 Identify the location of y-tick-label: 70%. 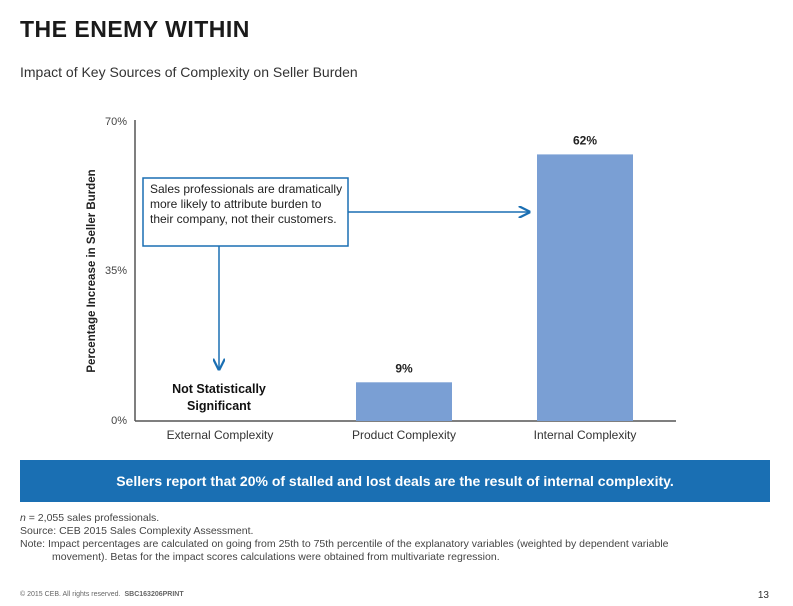
(116, 122).